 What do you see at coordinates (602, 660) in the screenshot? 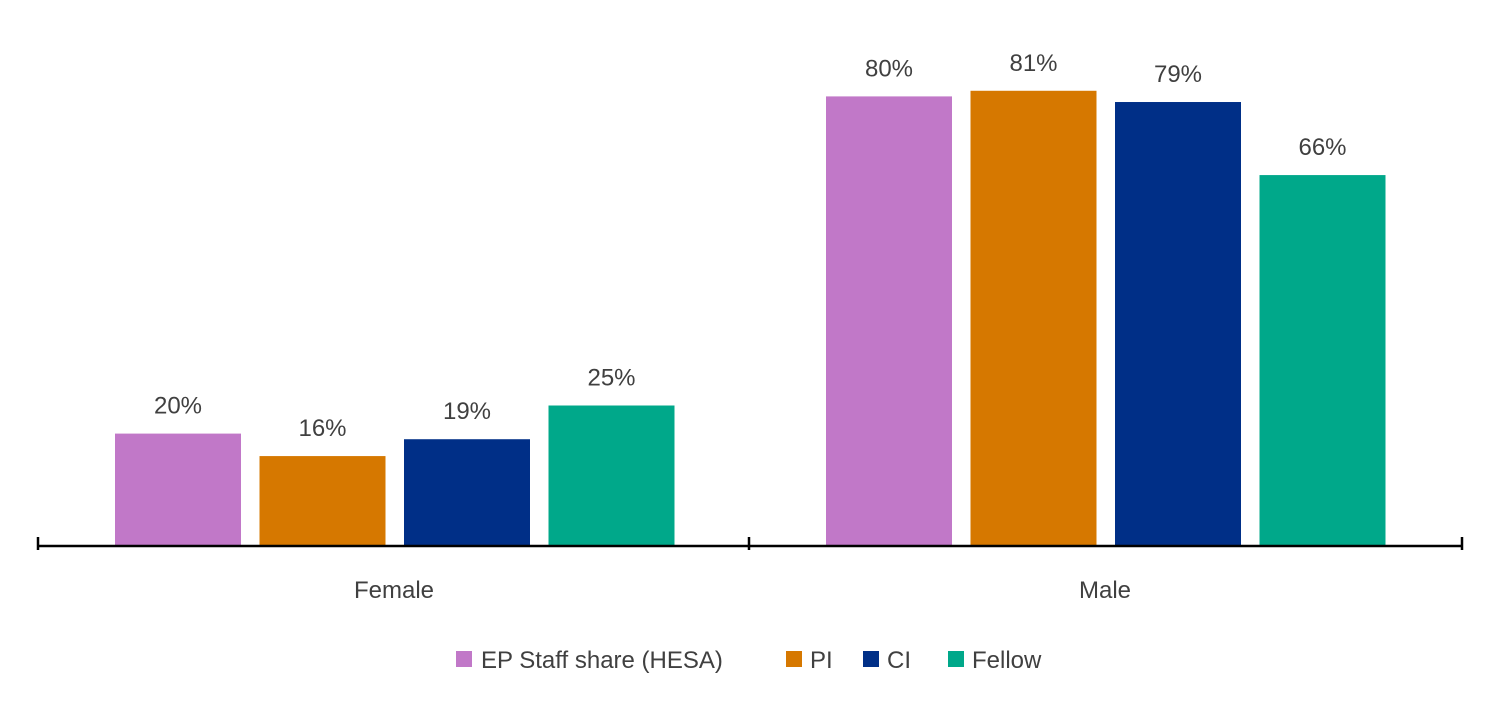
I see `legend-label-hesa: EP Staff share (HESA)` at bounding box center [602, 660].